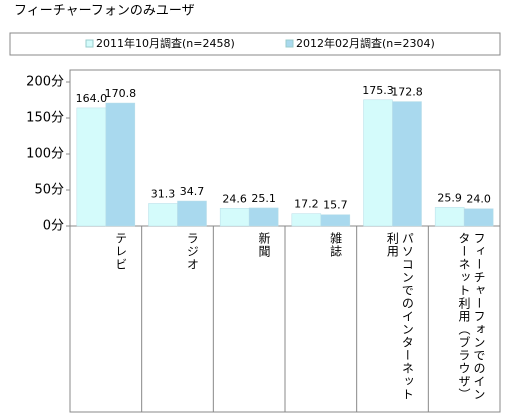 Image resolution: width=512 pixels, height=419 pixels. What do you see at coordinates (92, 98) in the screenshot?
I see `value-label: 164.0` at bounding box center [92, 98].